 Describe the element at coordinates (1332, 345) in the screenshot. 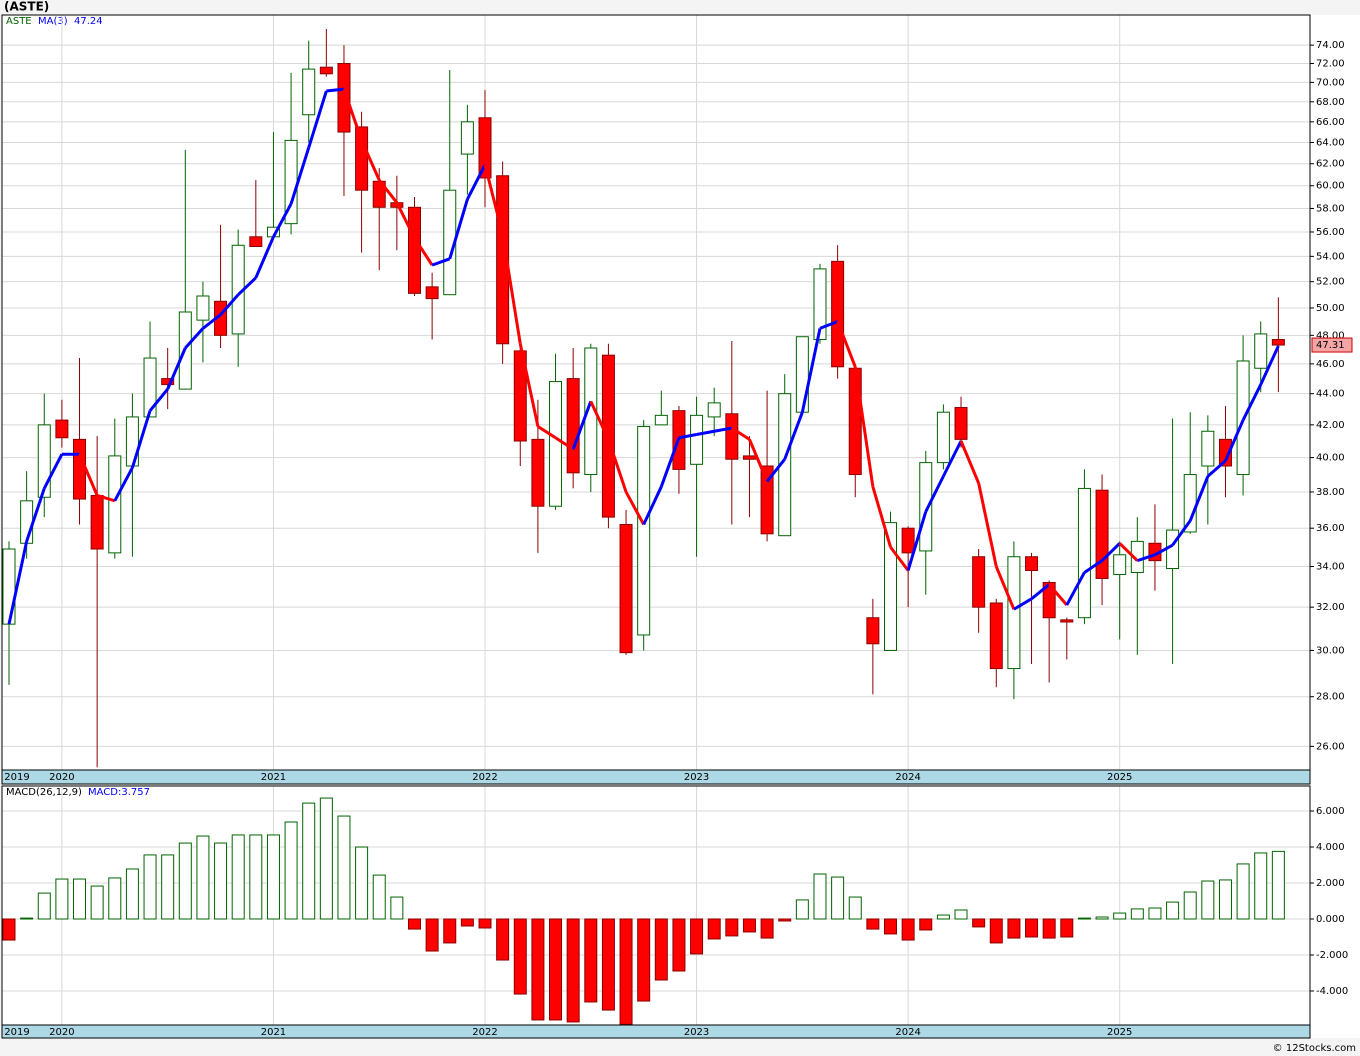

I see `last-price-box` at that location.